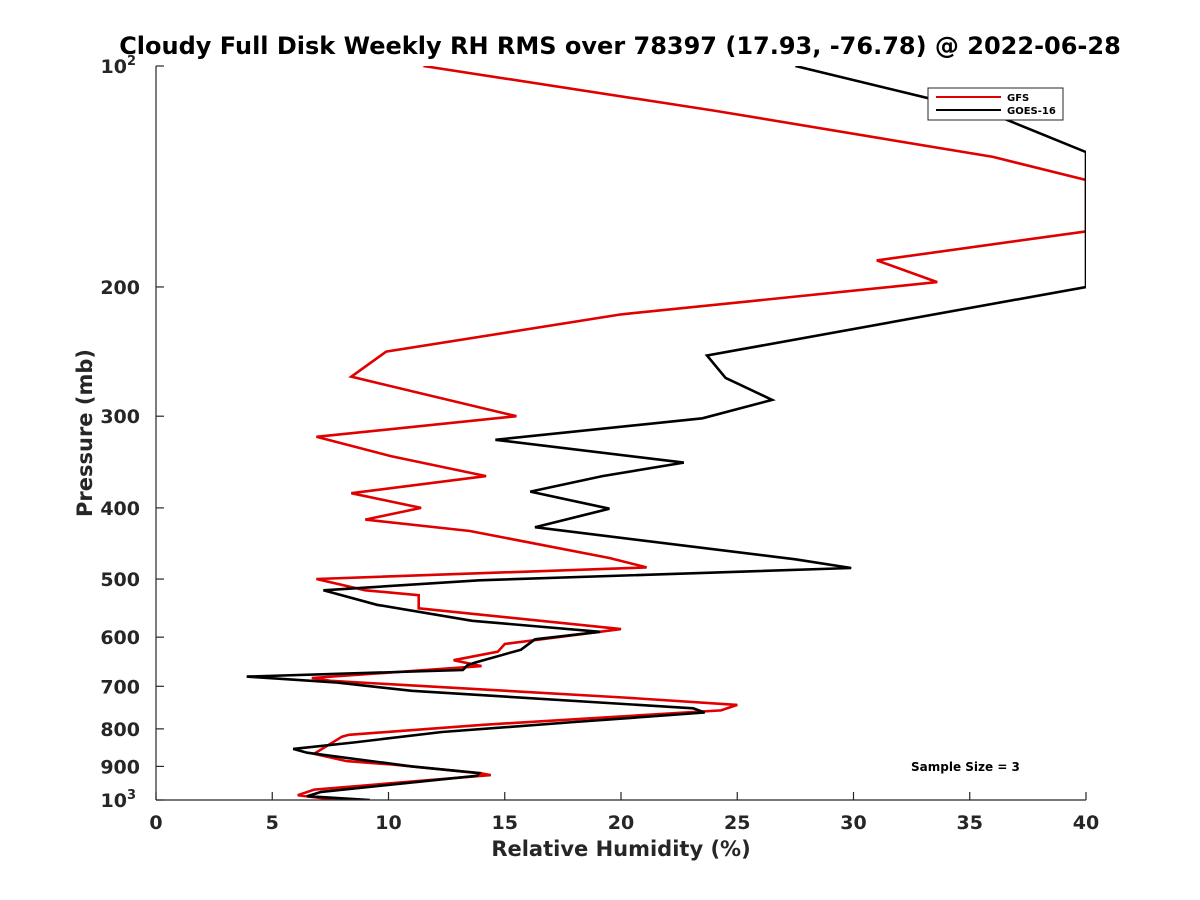  What do you see at coordinates (120, 288) in the screenshot?
I see `y-tick-label: 200` at bounding box center [120, 288].